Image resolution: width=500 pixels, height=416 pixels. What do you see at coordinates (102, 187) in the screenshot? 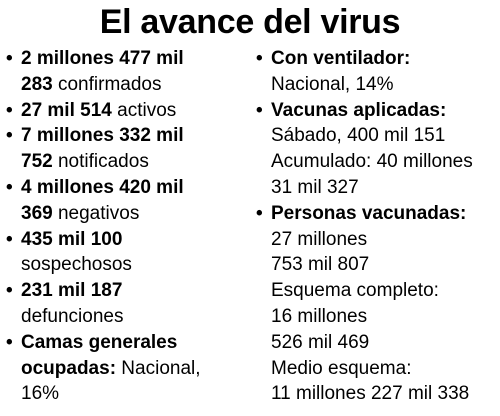
I see `stat-value-line1: 4 millones 420 mil` at bounding box center [102, 187].